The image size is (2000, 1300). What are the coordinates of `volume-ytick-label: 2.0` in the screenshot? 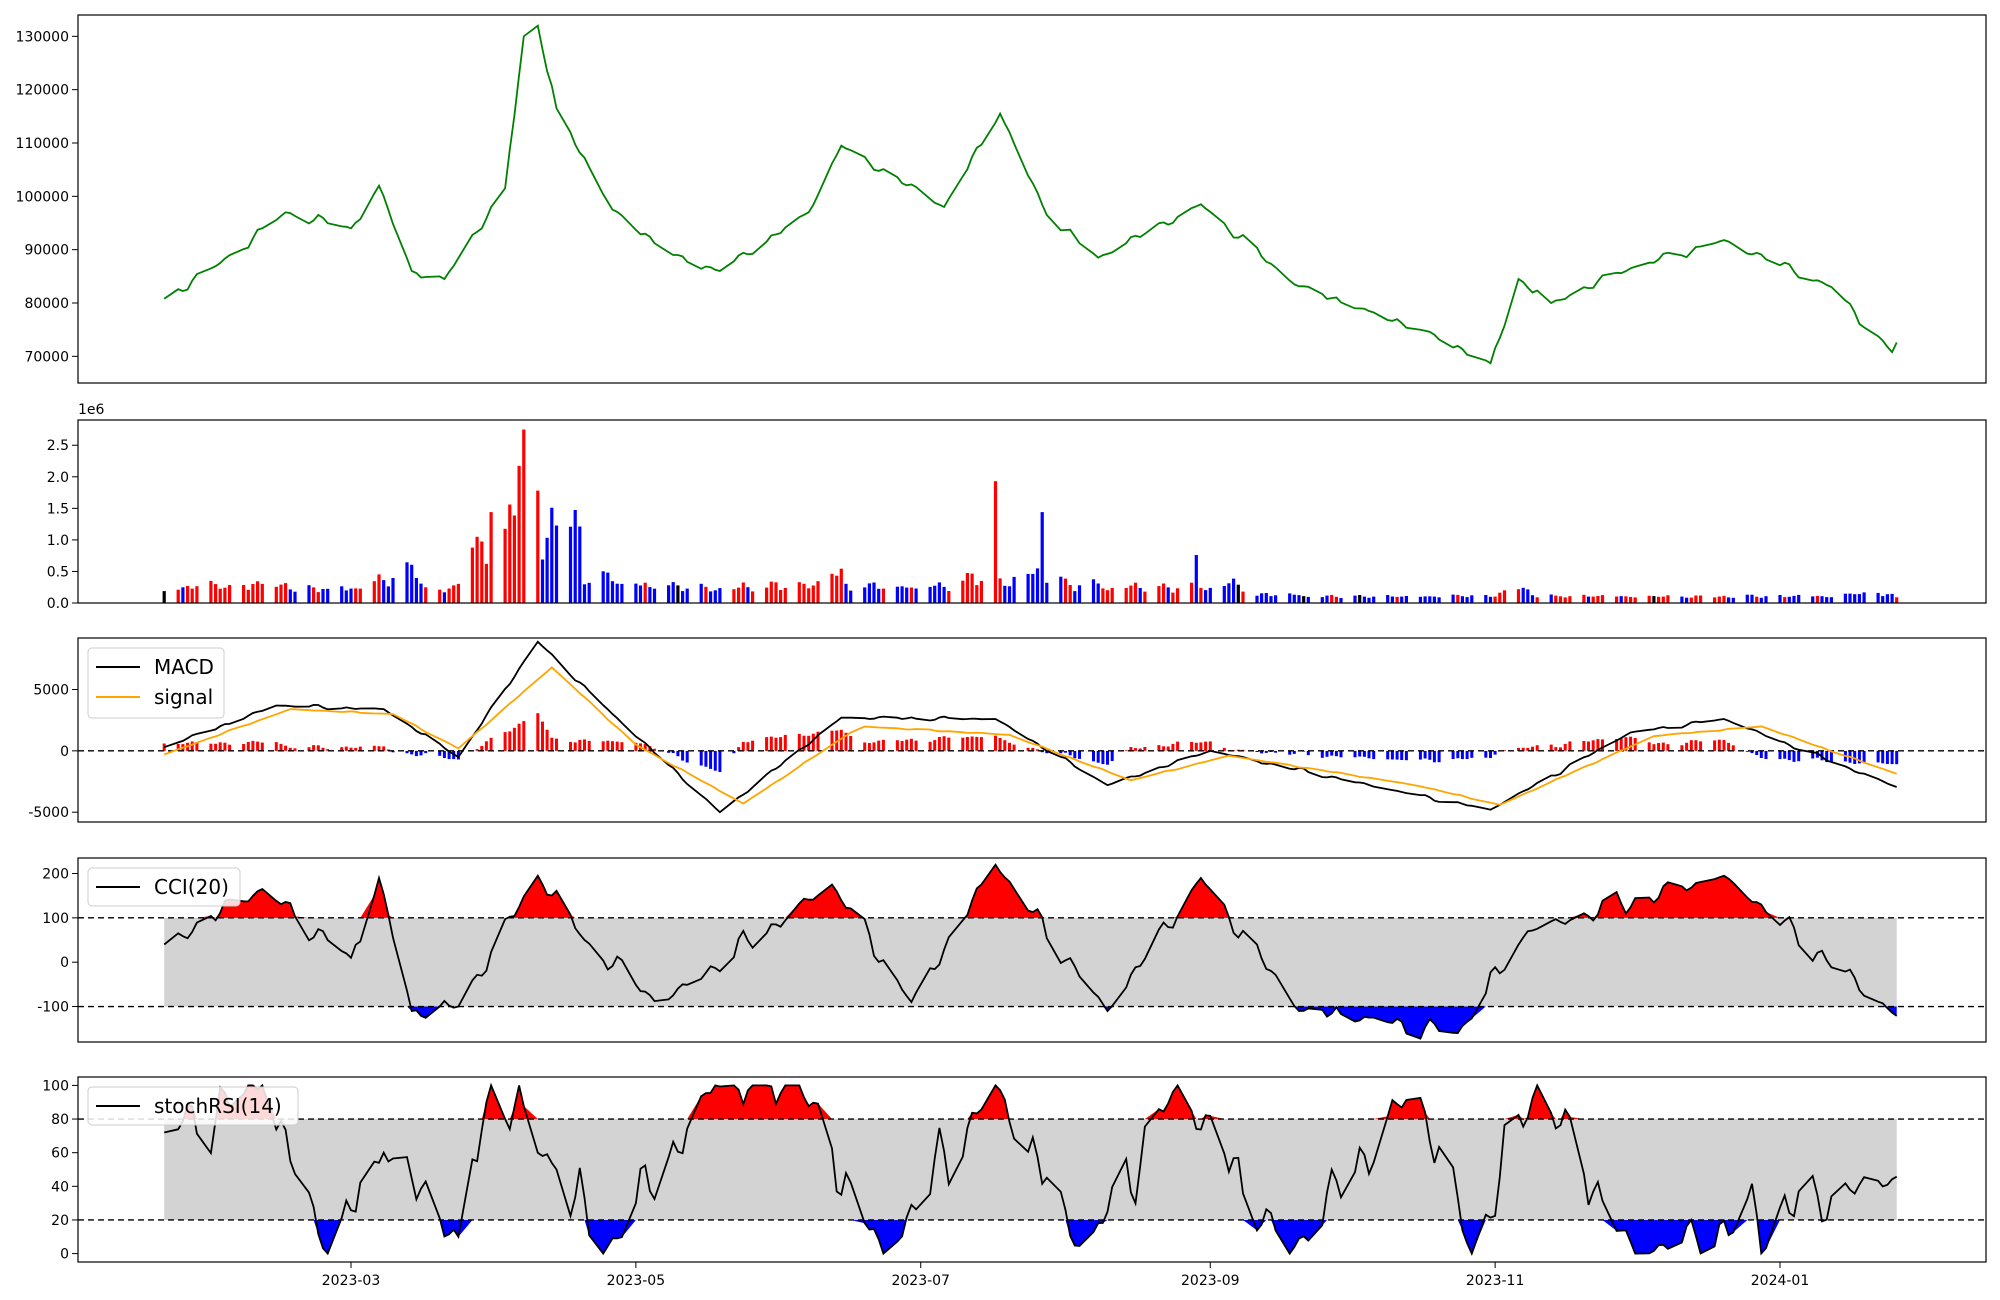 It's located at (58, 478).